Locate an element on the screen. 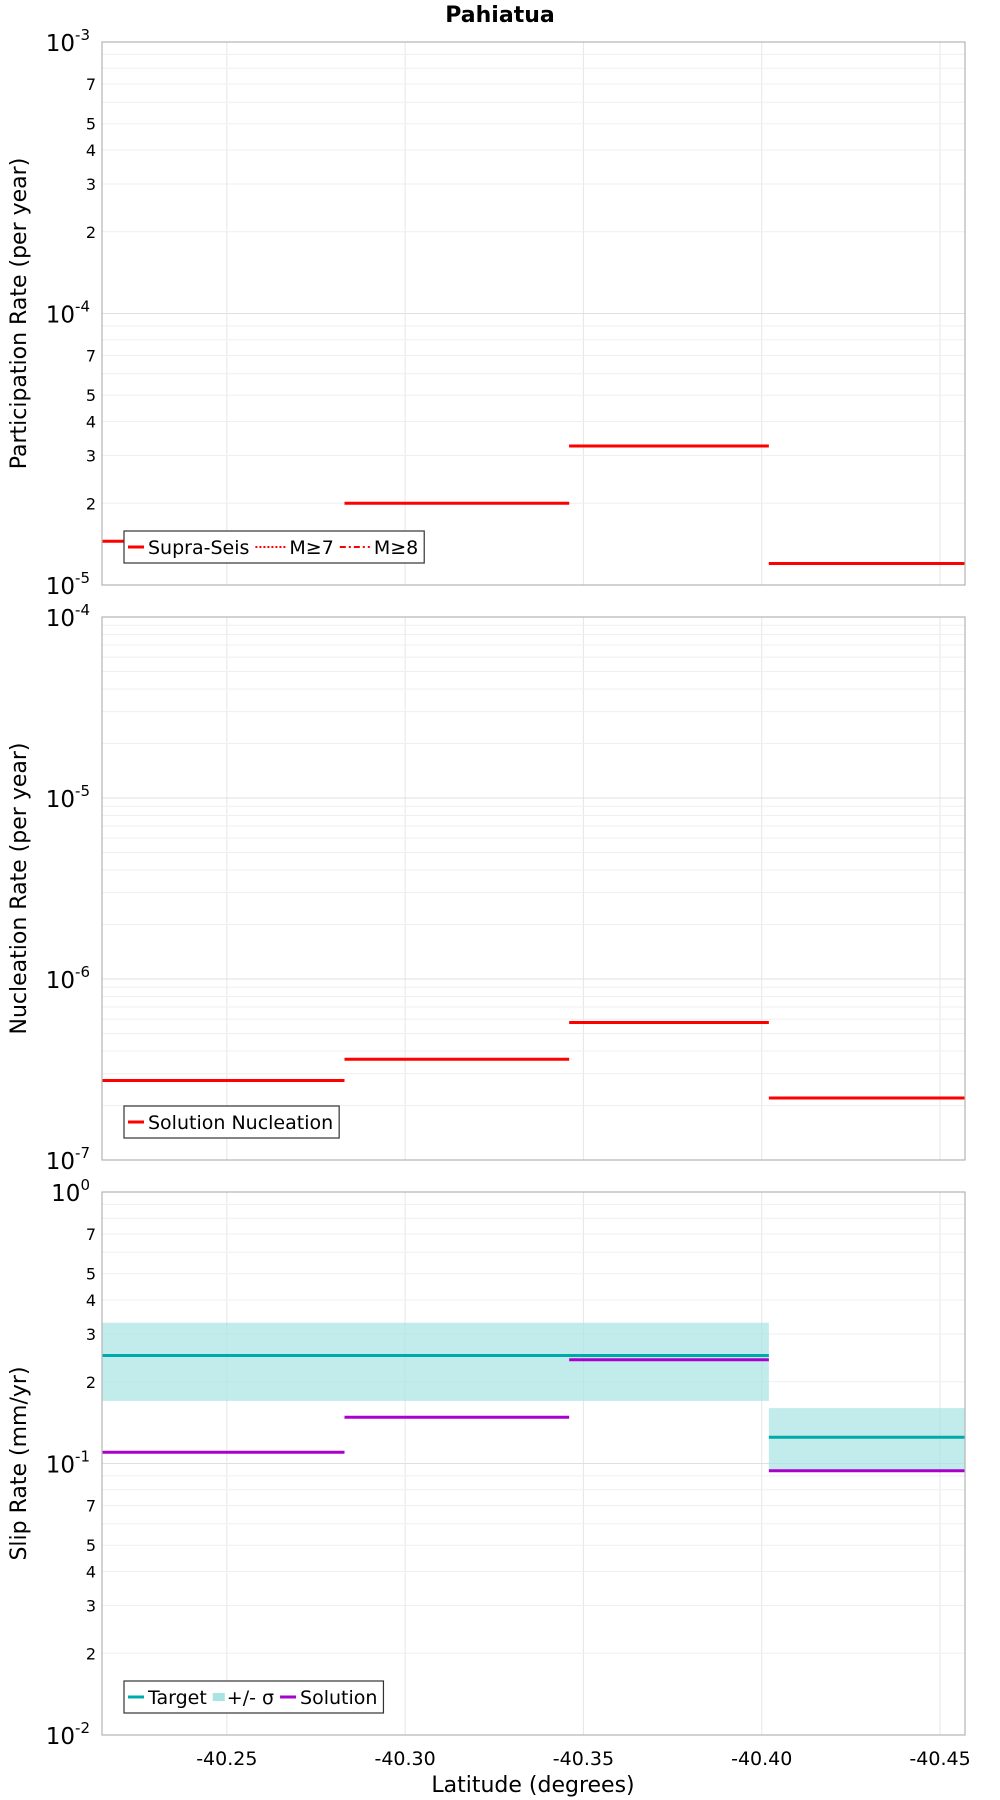  chart-title: Pahiatua is located at coordinates (499, 15).